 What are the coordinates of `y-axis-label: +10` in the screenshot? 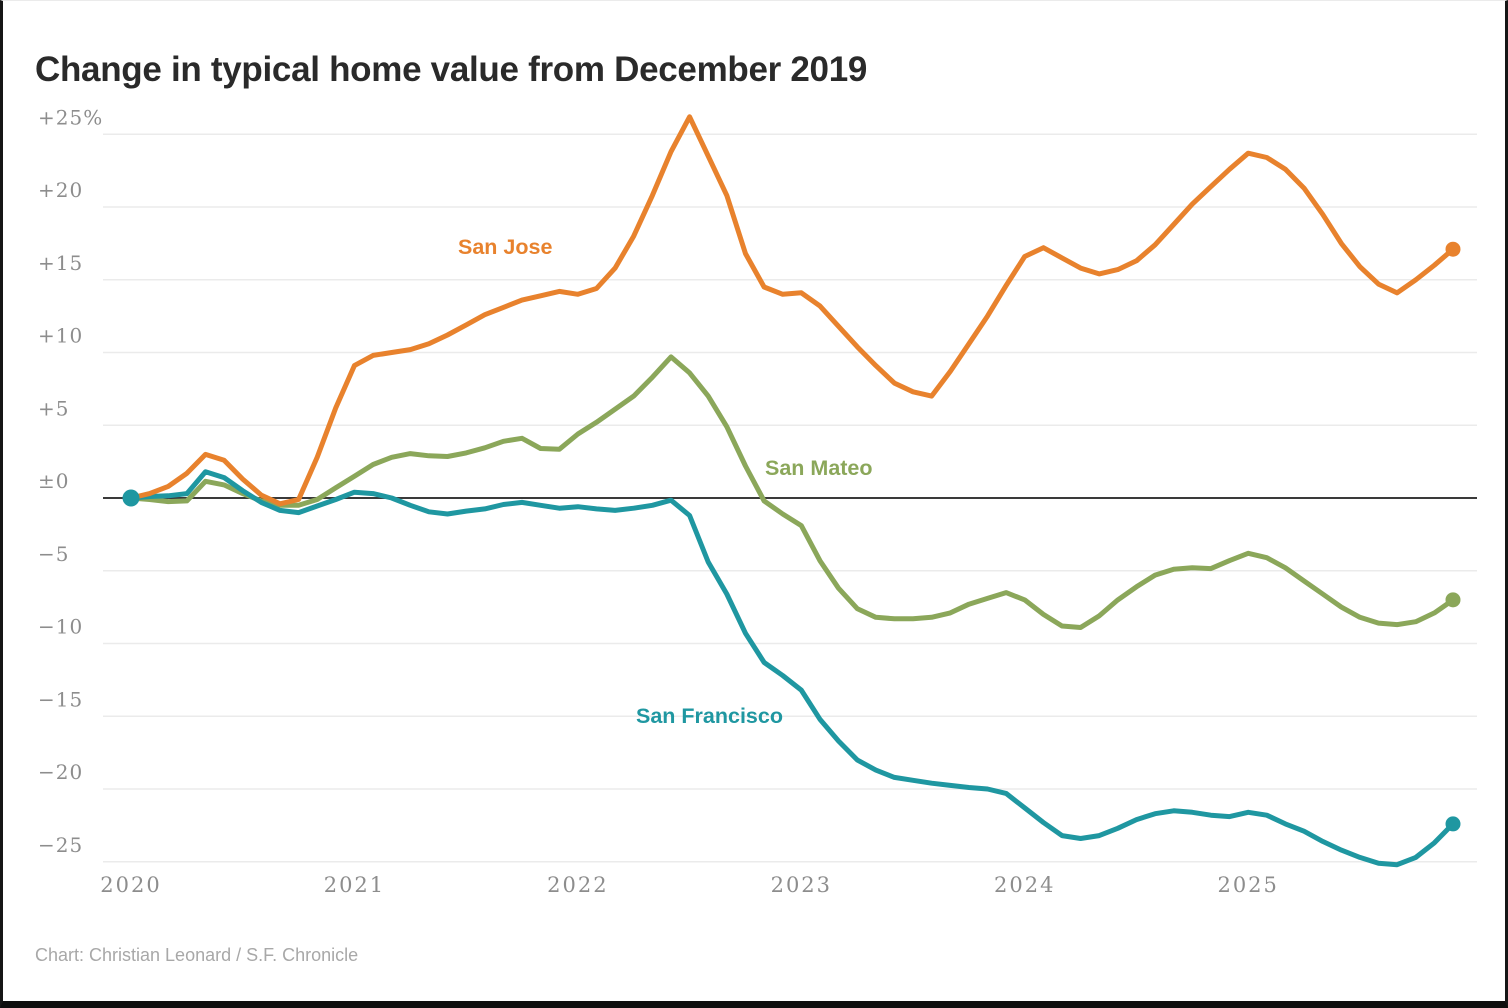 It's located at (60, 336).